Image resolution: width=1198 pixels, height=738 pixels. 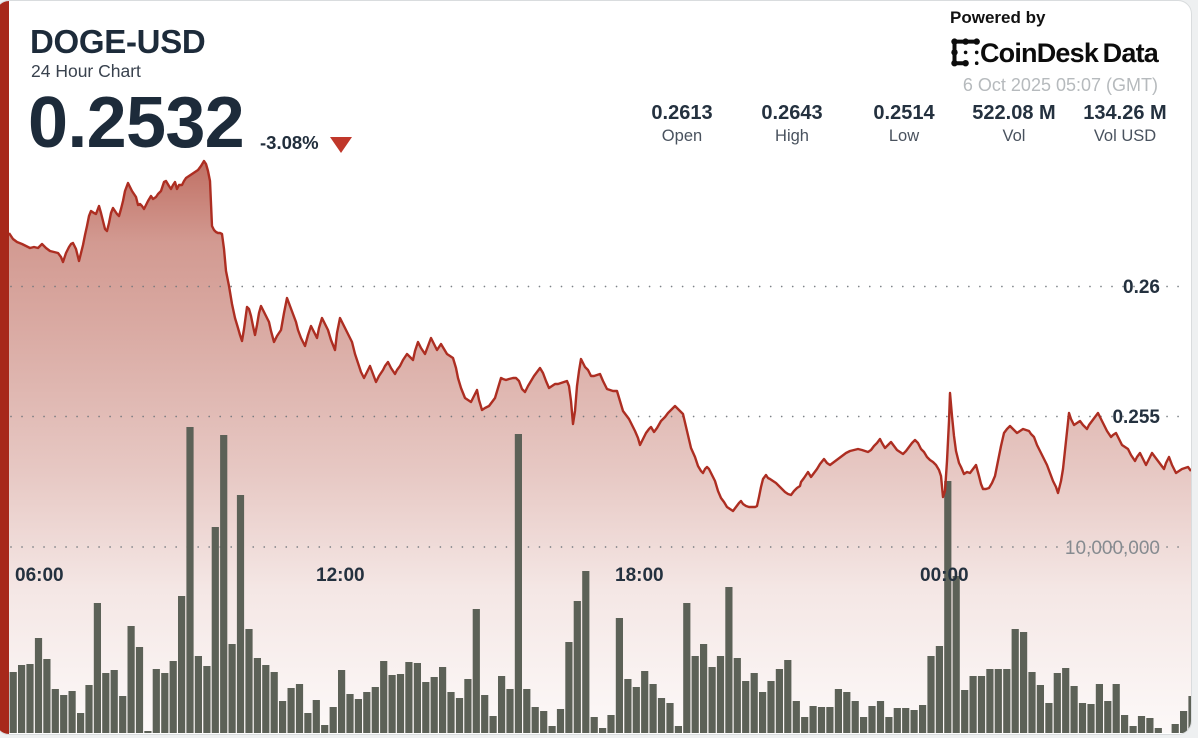 What do you see at coordinates (1136, 417) in the screenshot?
I see `svg-text: 0.255` at bounding box center [1136, 417].